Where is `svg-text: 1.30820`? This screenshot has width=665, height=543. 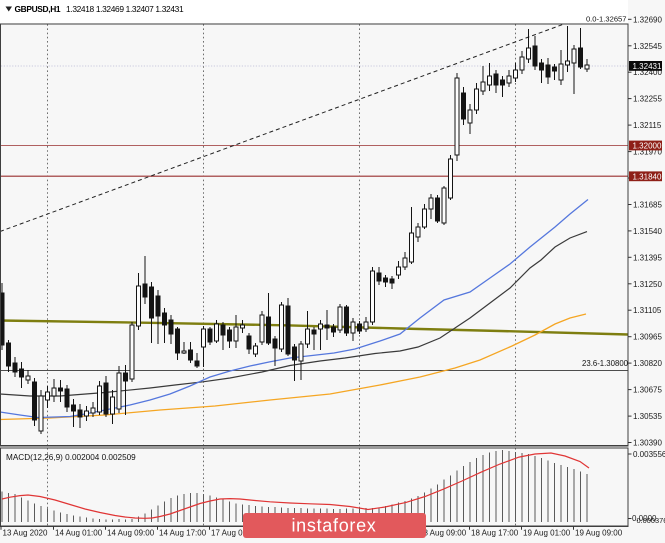 svg-text: 1.30820 is located at coordinates (647, 363).